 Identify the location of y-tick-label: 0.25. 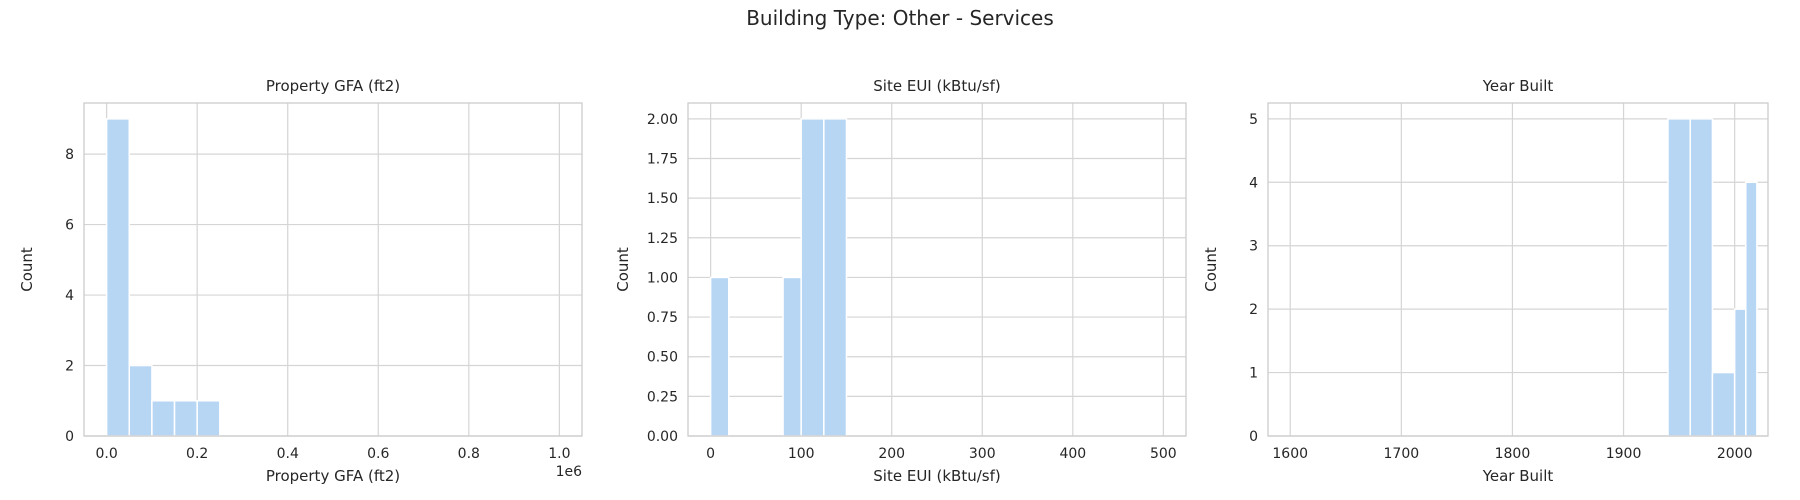
(662, 397).